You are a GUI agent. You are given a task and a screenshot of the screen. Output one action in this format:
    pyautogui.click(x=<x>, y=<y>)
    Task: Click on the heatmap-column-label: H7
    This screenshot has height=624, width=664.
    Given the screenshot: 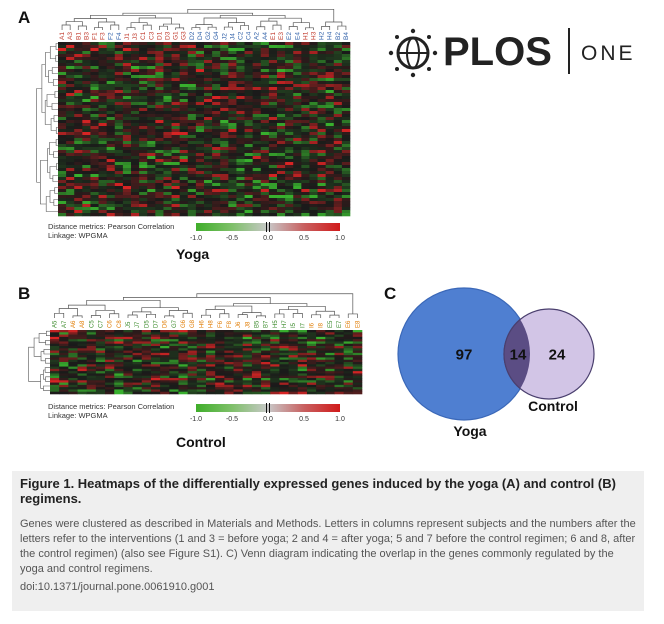 What is the action you would take?
    pyautogui.click(x=285, y=324)
    